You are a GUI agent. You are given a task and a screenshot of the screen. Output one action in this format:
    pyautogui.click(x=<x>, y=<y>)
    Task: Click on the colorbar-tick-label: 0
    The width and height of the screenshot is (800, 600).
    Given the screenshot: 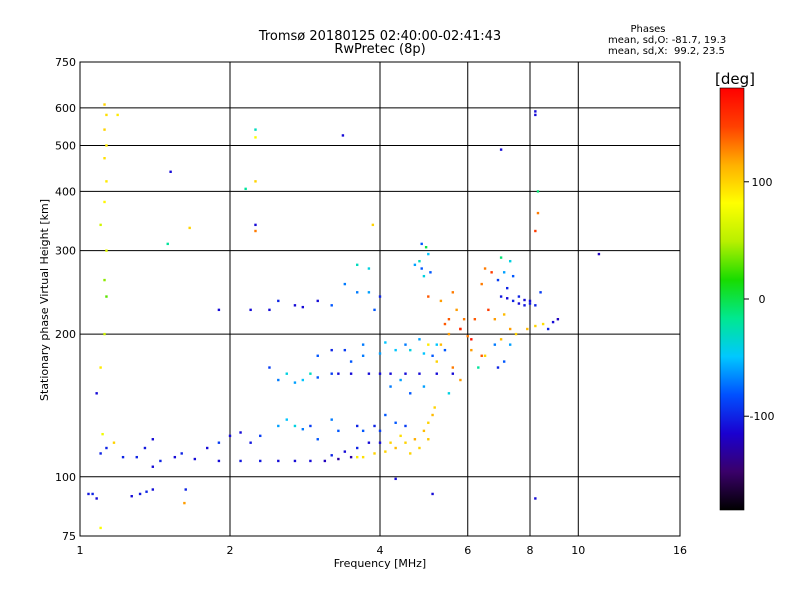 What is the action you would take?
    pyautogui.click(x=762, y=299)
    